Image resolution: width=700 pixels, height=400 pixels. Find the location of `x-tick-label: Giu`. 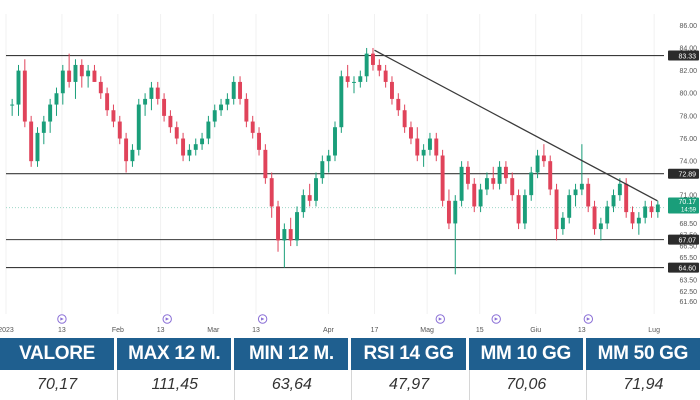

x-tick-label: Giu is located at coordinates (535, 330).